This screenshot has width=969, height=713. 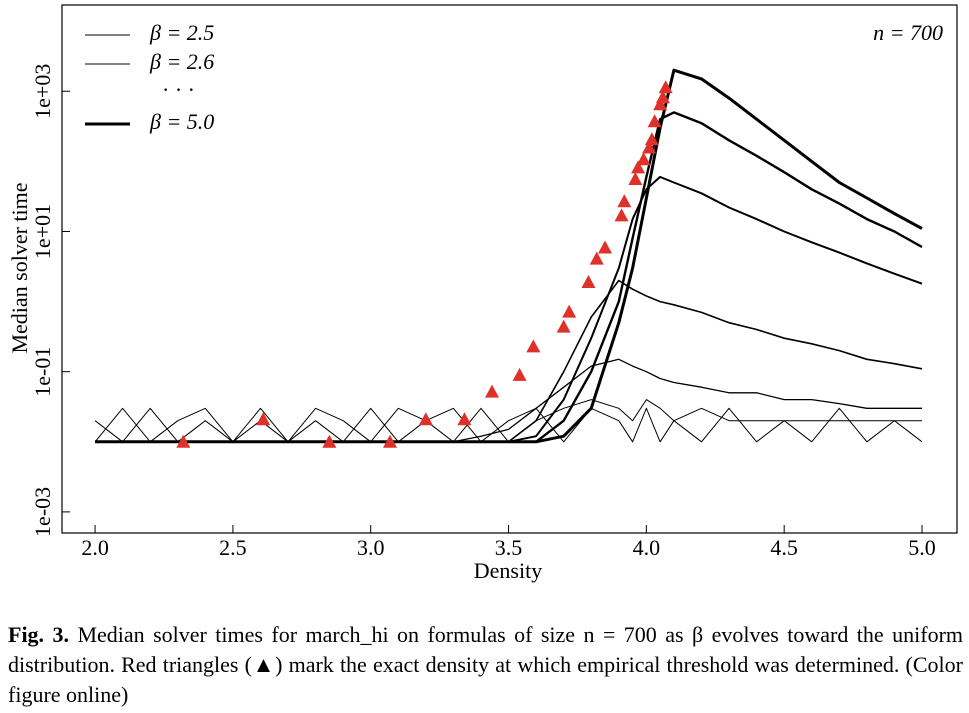 What do you see at coordinates (908, 32) in the screenshot?
I see `annotation: n = 700` at bounding box center [908, 32].